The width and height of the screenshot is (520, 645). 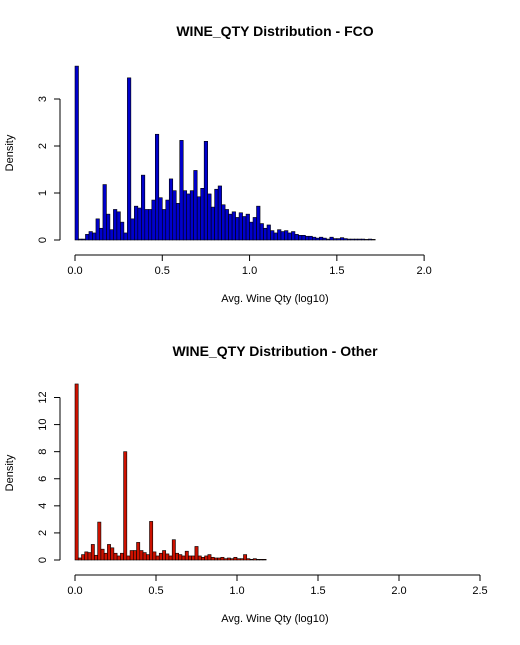 I want to click on y-tick-label: 6, so click(x=43, y=479).